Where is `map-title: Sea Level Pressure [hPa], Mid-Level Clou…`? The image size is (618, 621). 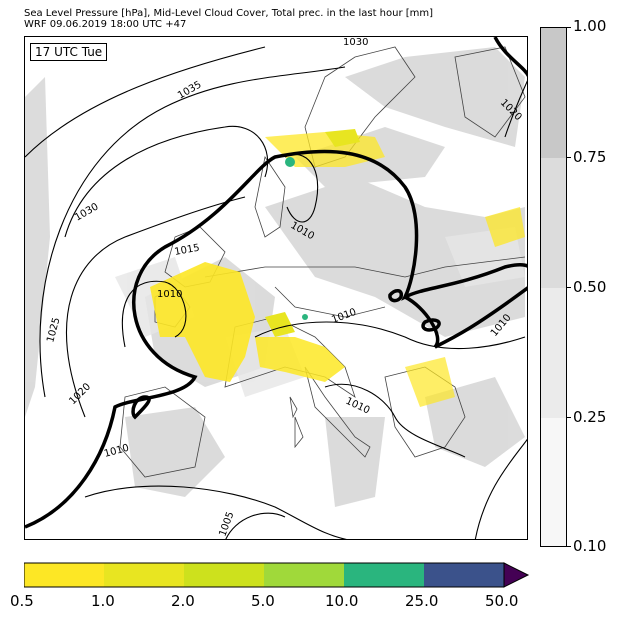 map-title: Sea Level Pressure [hPa], Mid-Level Clou… is located at coordinates (229, 13).